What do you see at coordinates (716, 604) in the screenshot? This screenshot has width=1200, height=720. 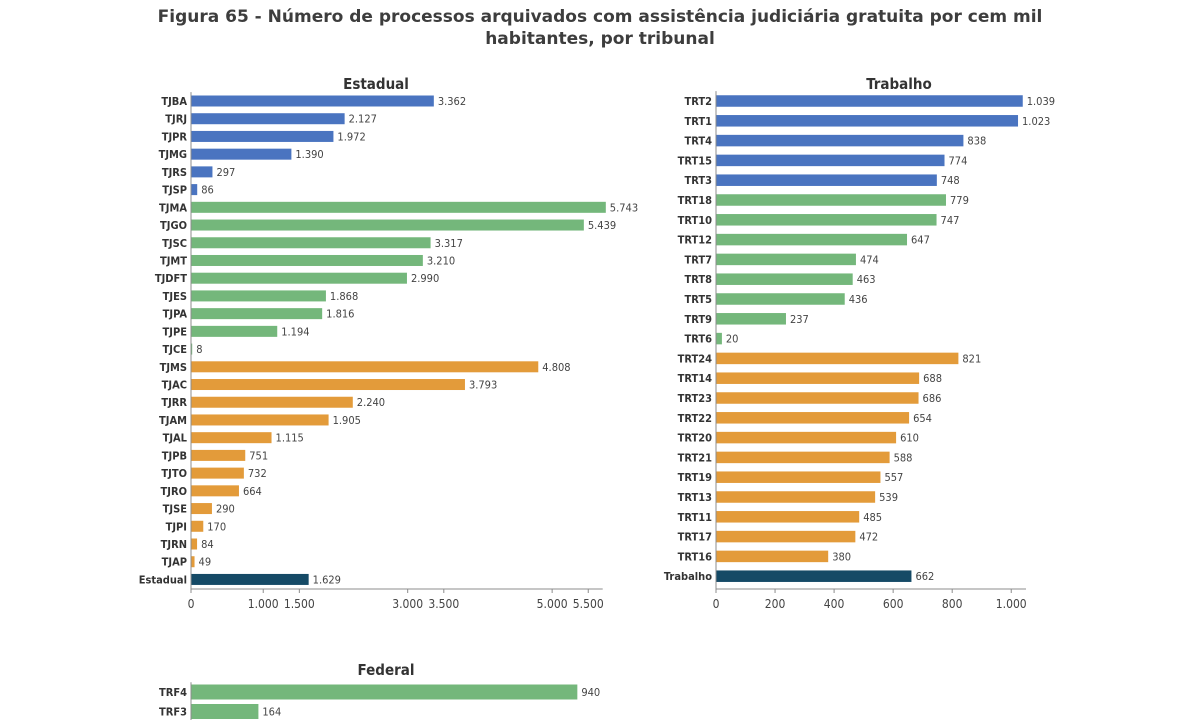 I see `trabalho-x-tick-label: 0` at bounding box center [716, 604].